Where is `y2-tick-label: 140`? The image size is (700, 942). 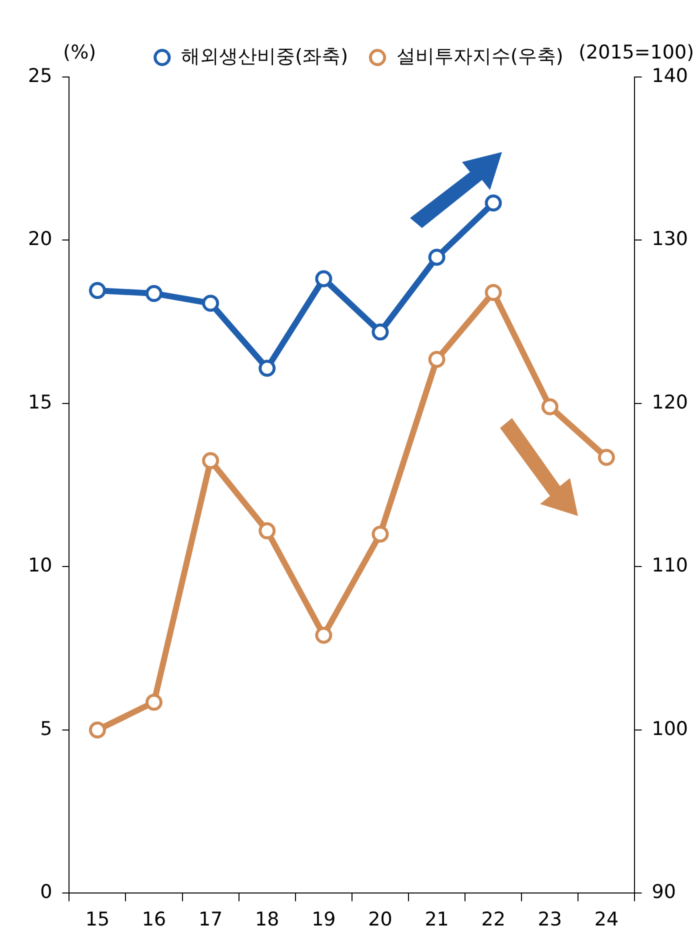 y2-tick-label: 140 is located at coordinates (670, 75).